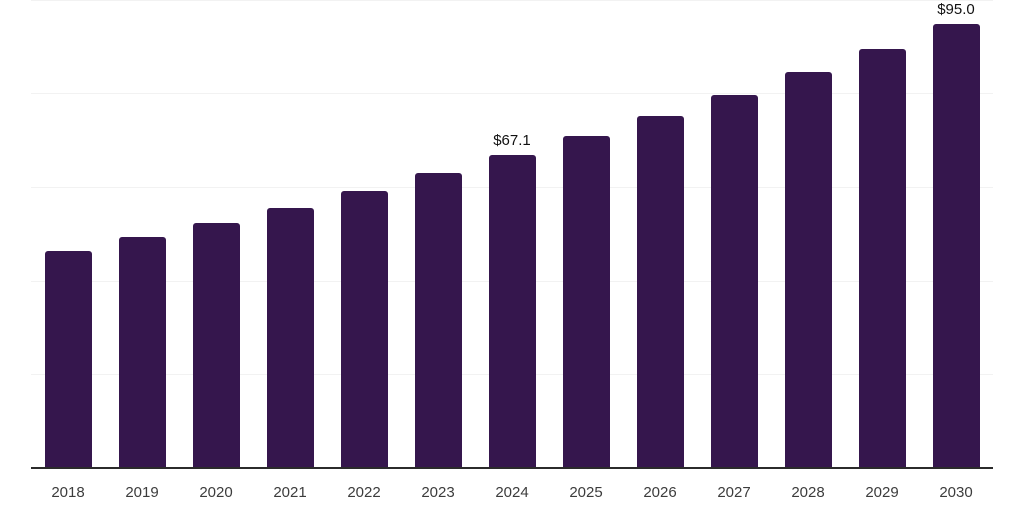 The image size is (1024, 512). I want to click on bar-2019, so click(142, 353).